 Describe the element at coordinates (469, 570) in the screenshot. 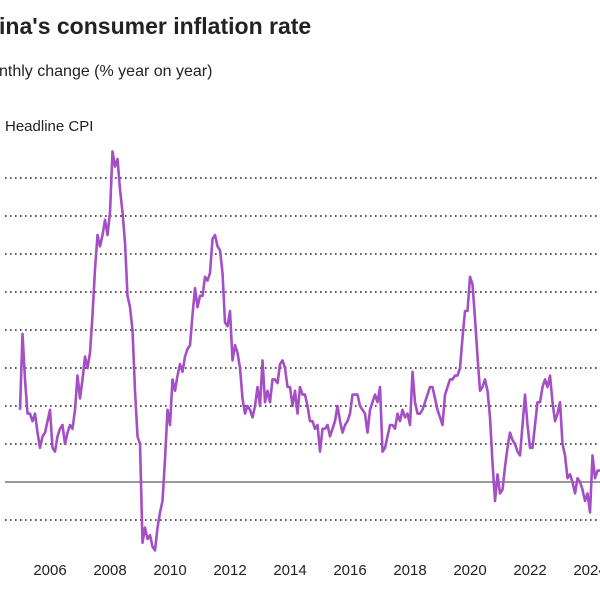

I see `x-tick-label: 2020` at that location.